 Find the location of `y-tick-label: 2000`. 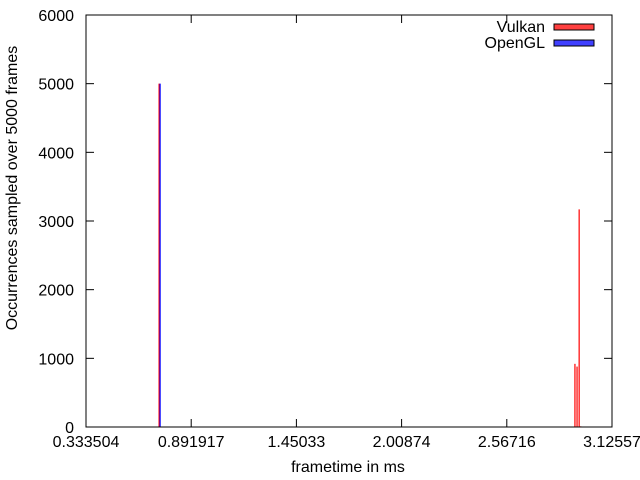

y-tick-label: 2000 is located at coordinates (56, 291).